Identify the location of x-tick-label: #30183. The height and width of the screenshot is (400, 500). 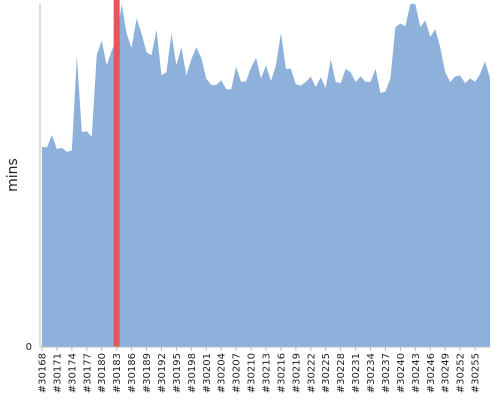
(117, 373).